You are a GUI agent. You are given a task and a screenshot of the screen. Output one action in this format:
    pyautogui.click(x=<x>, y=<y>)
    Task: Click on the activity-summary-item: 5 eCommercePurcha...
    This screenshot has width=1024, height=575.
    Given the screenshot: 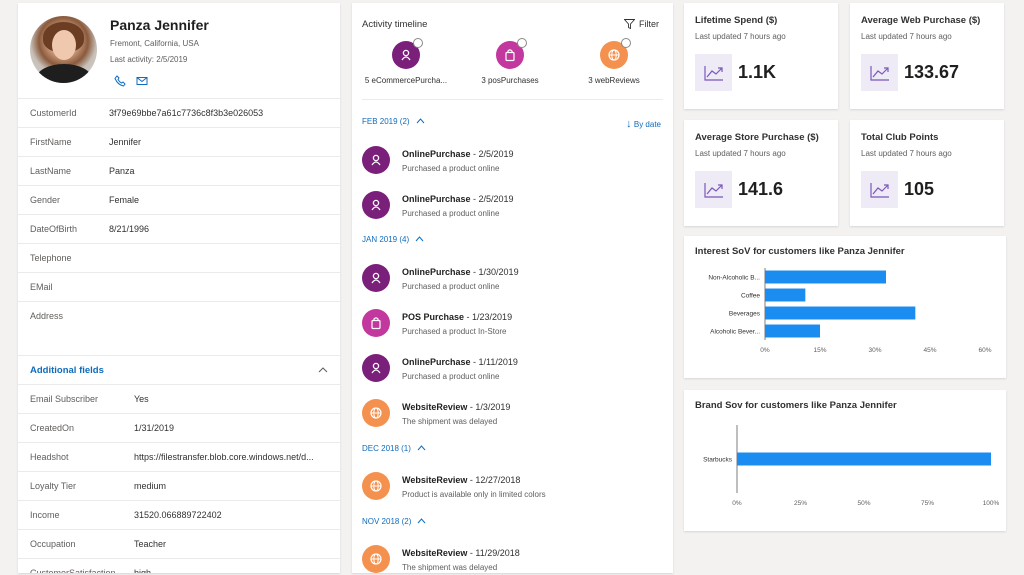 What is the action you would take?
    pyautogui.click(x=406, y=61)
    